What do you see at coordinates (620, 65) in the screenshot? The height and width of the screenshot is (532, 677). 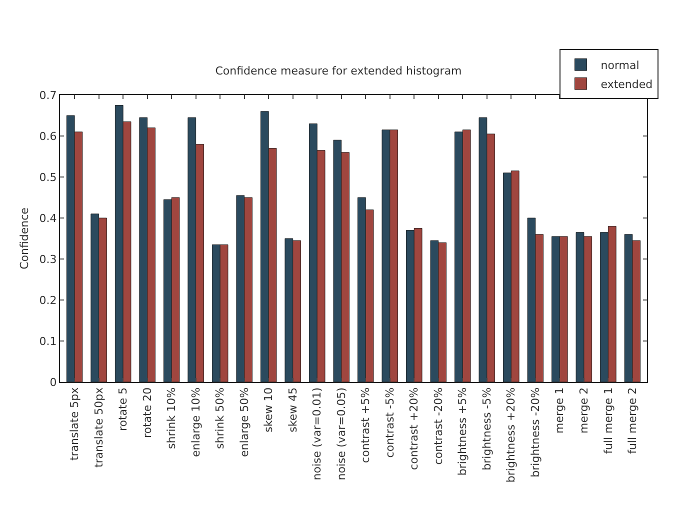 I see `legend-label: normal` at bounding box center [620, 65].